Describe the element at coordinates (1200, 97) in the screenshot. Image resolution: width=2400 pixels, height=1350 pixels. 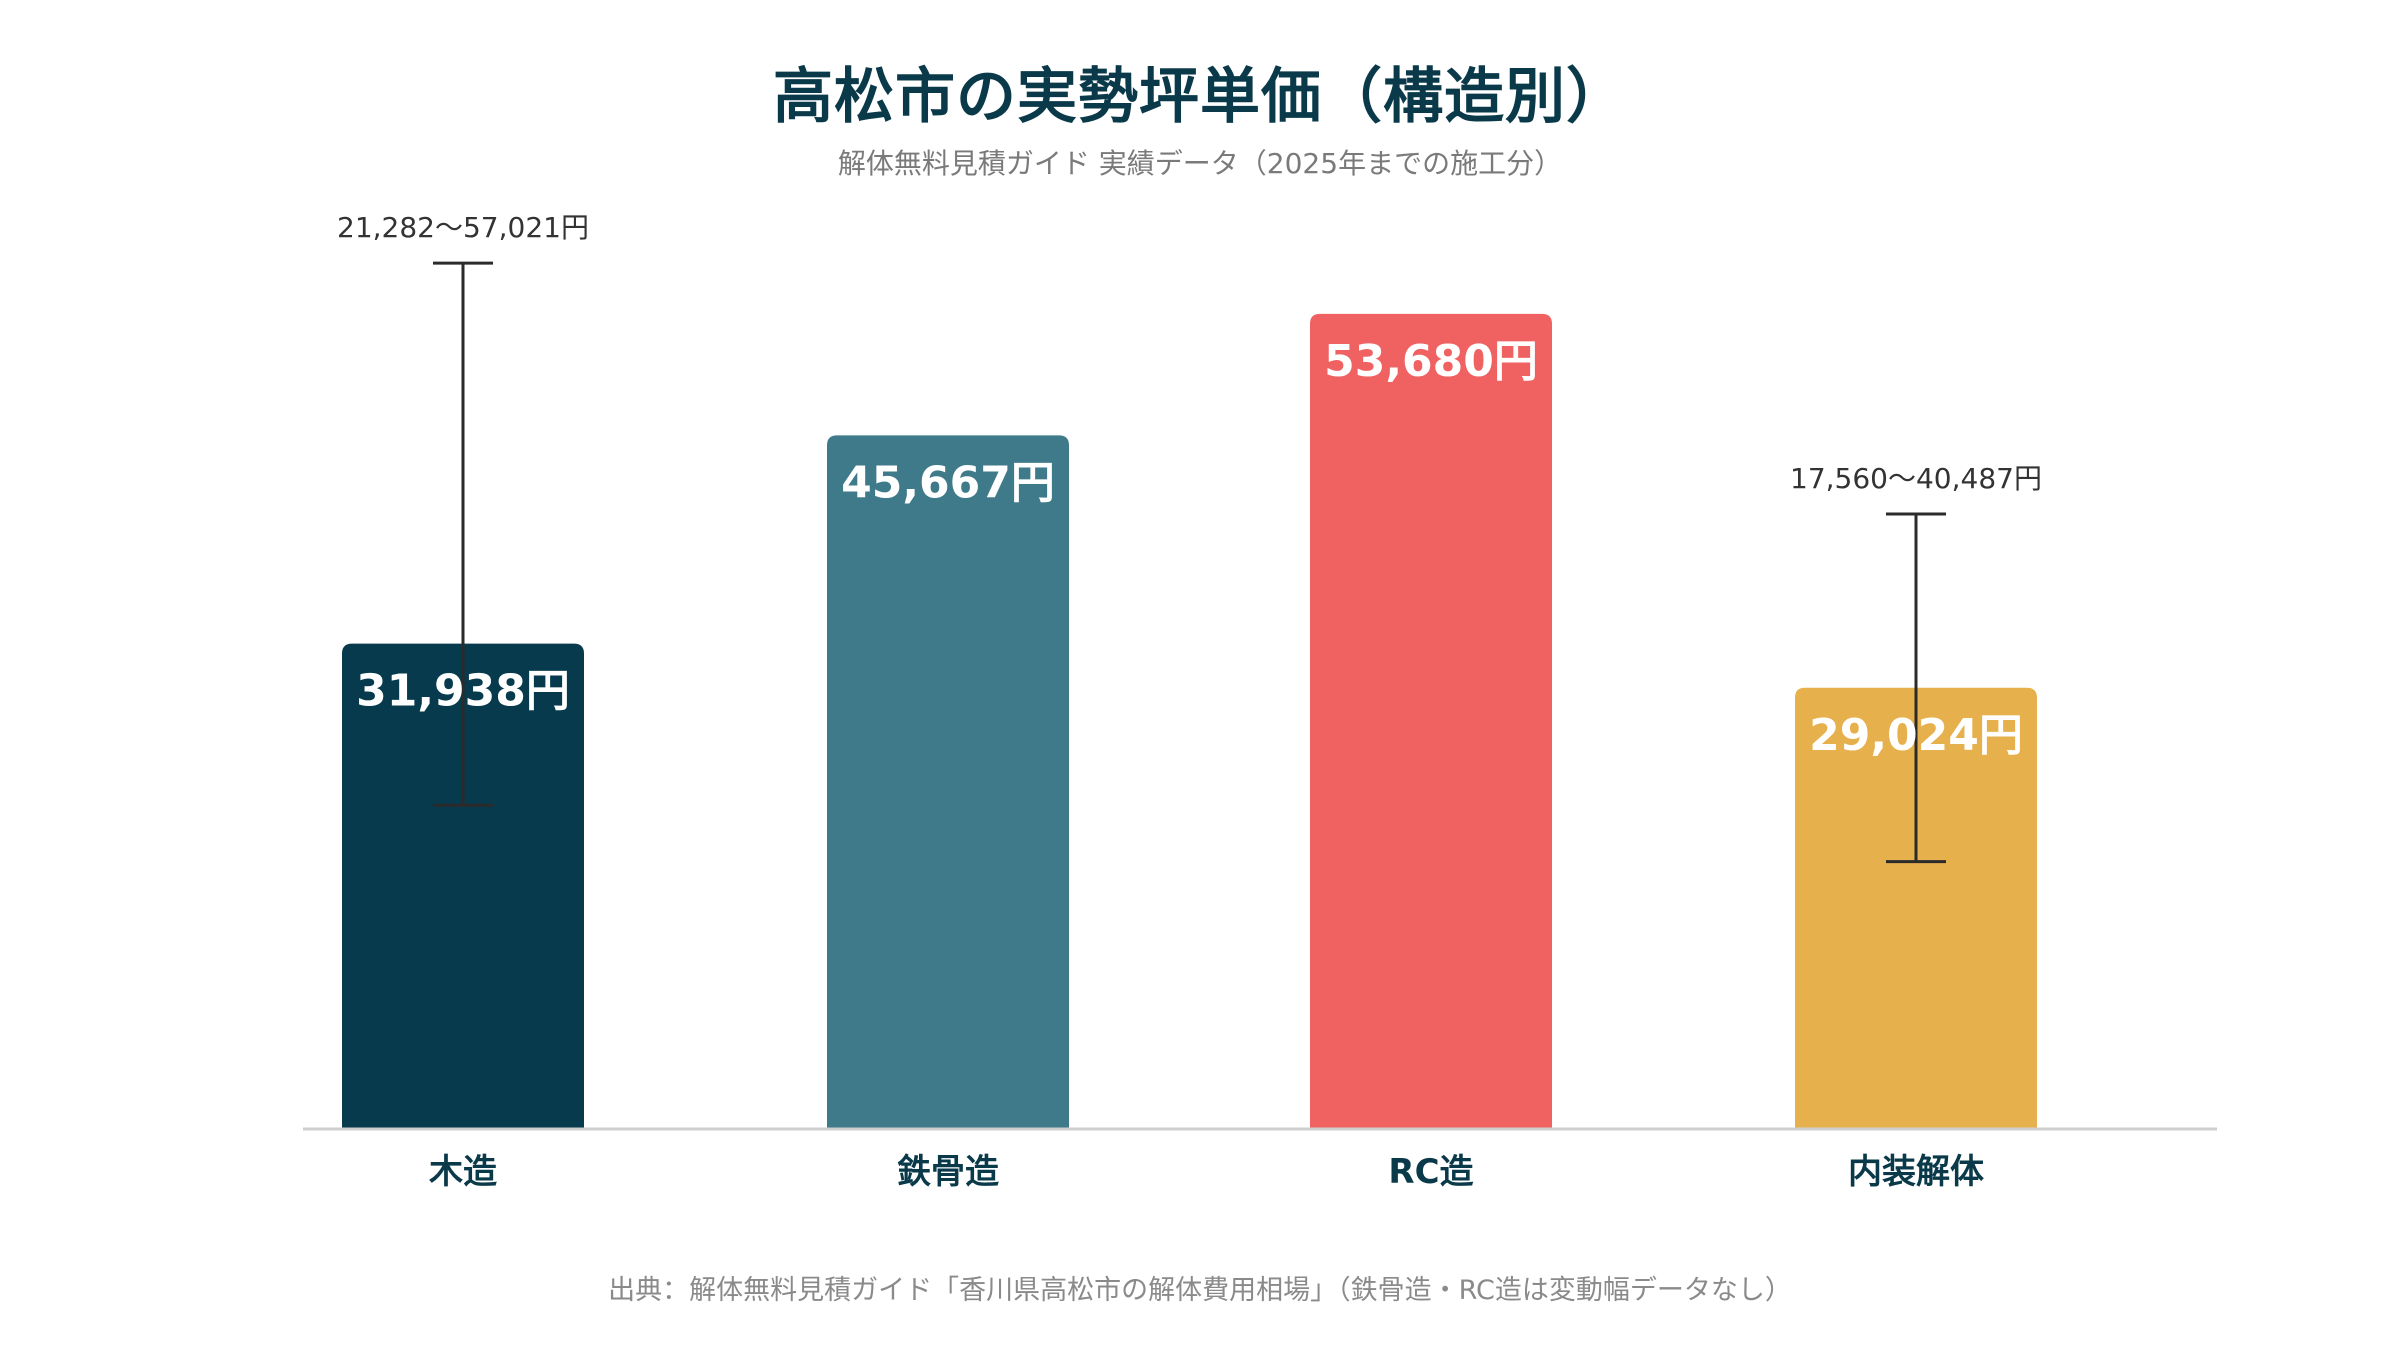
I see `chart-title: 高松市の実勢坪単価（構造別）` at that location.